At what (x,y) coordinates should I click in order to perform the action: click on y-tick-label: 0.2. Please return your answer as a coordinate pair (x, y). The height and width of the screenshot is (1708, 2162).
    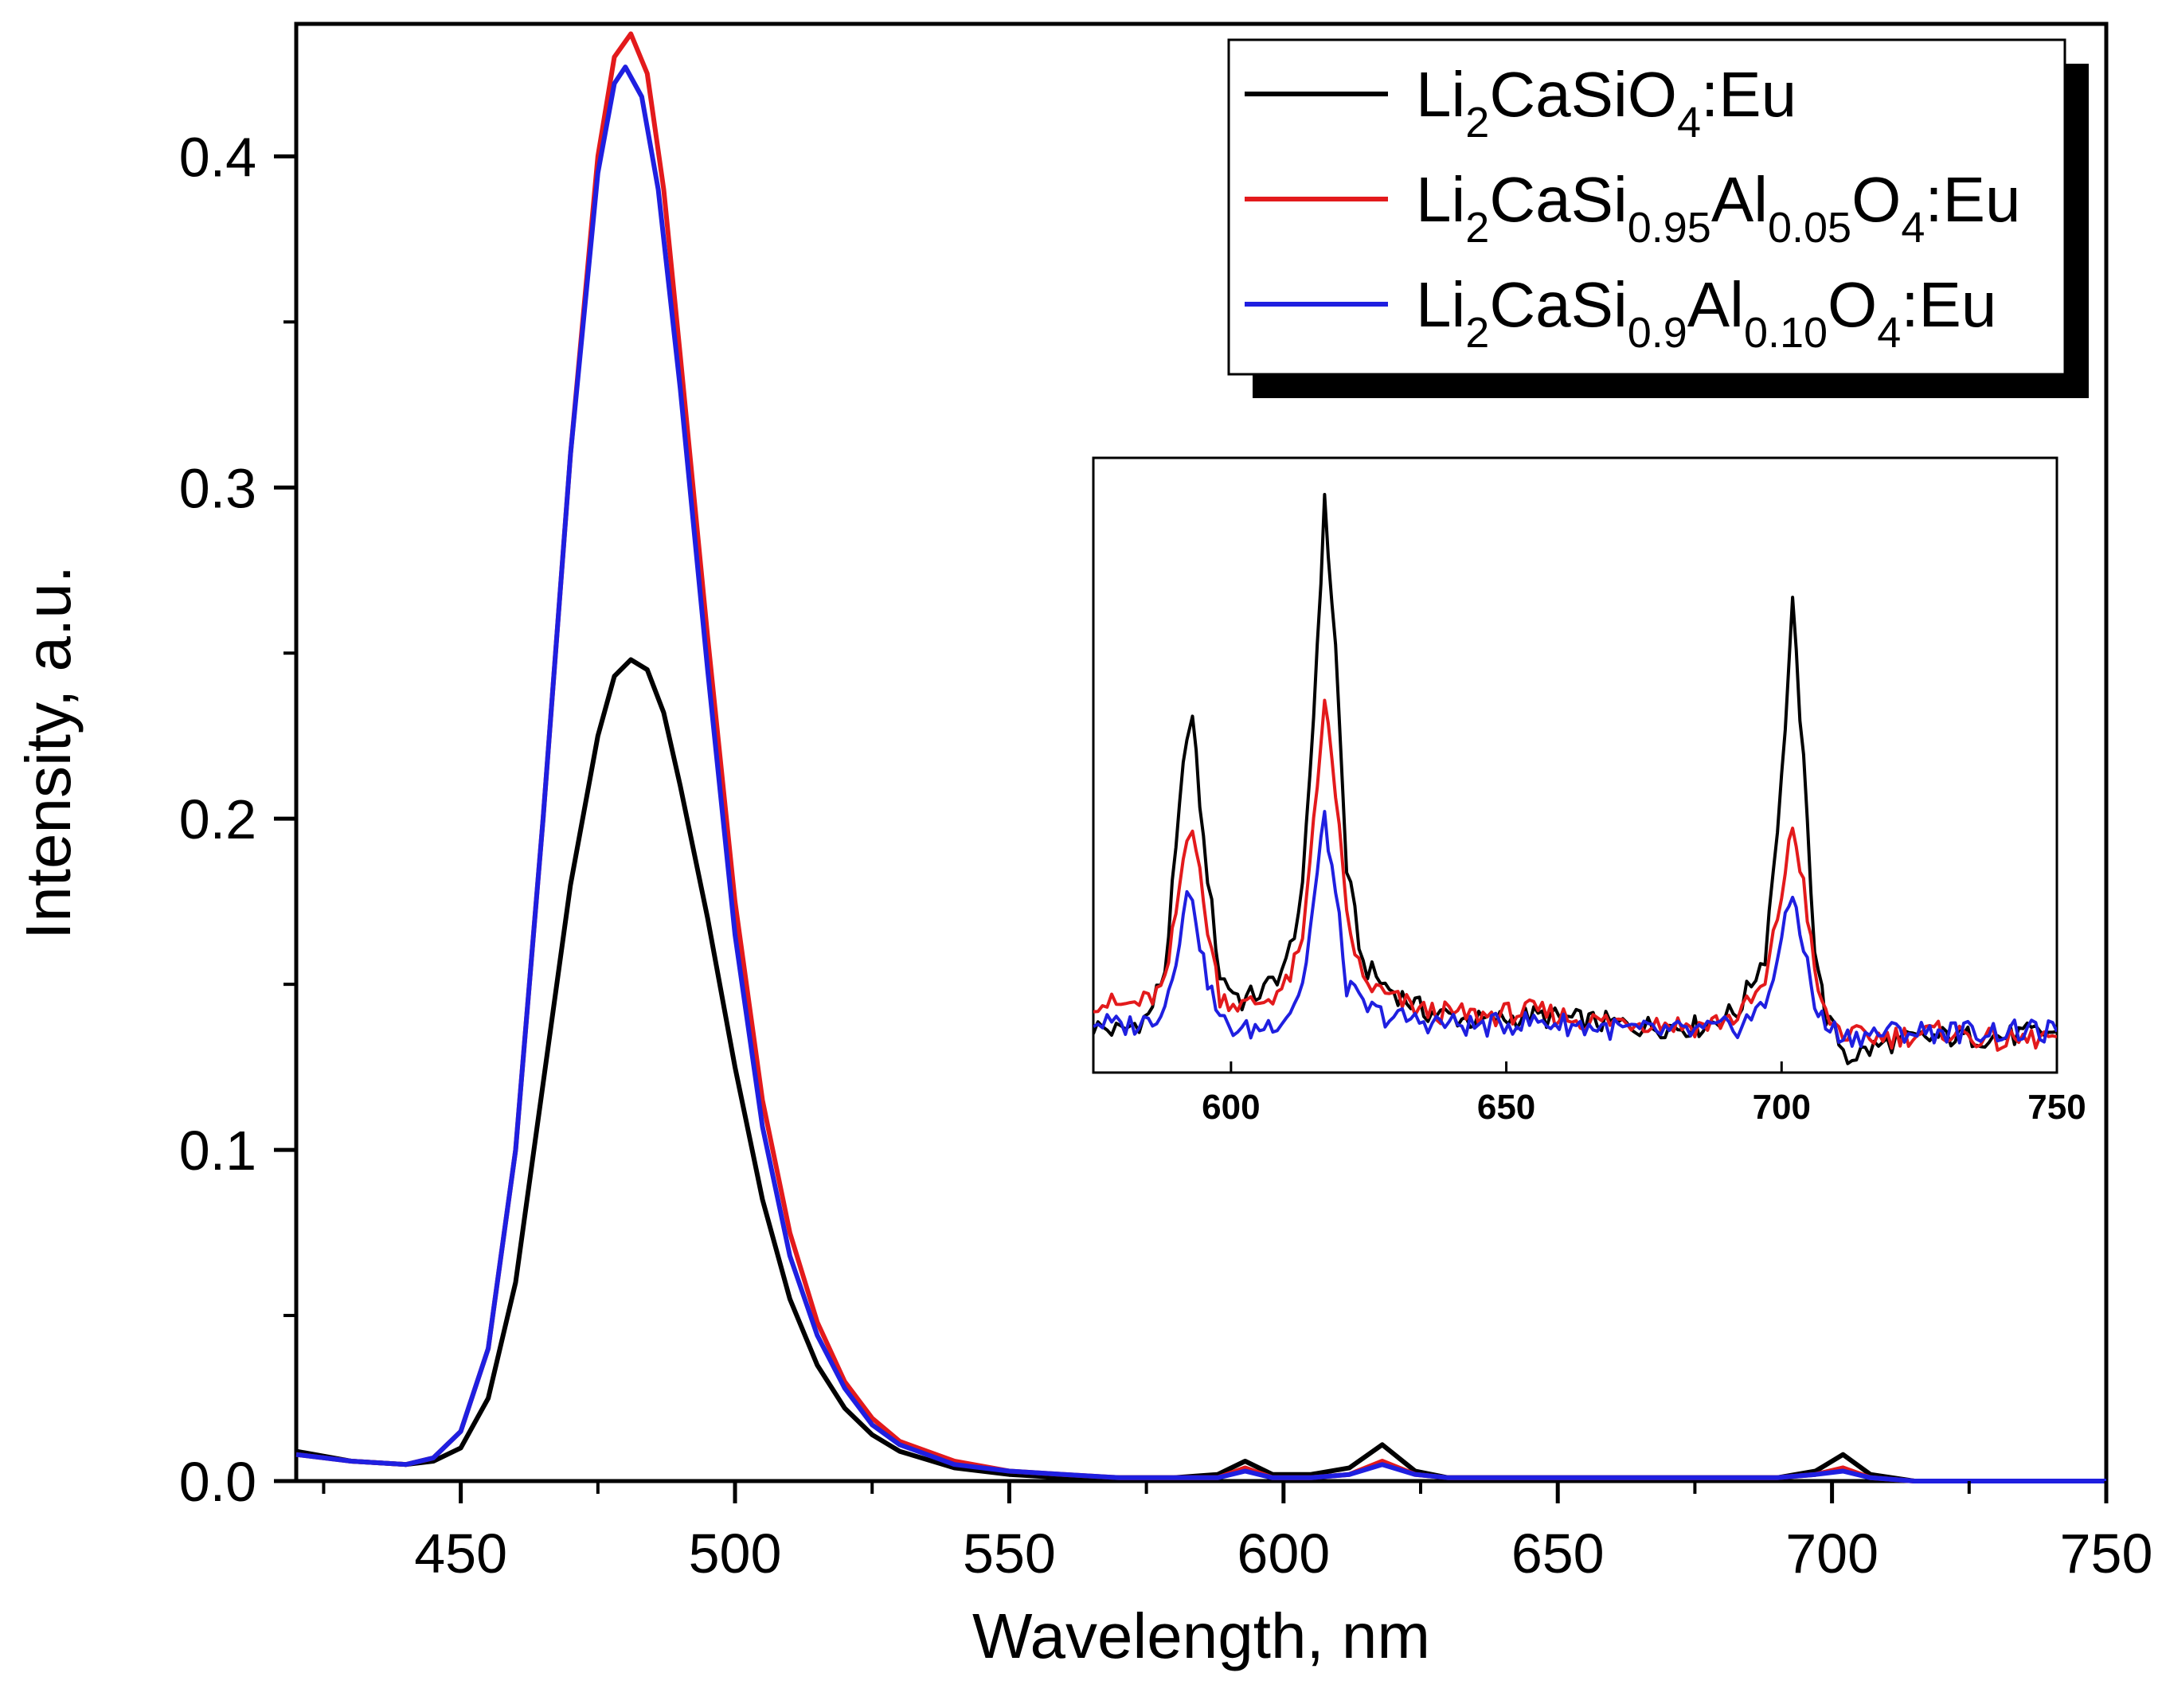
    Looking at the image, I should click on (218, 819).